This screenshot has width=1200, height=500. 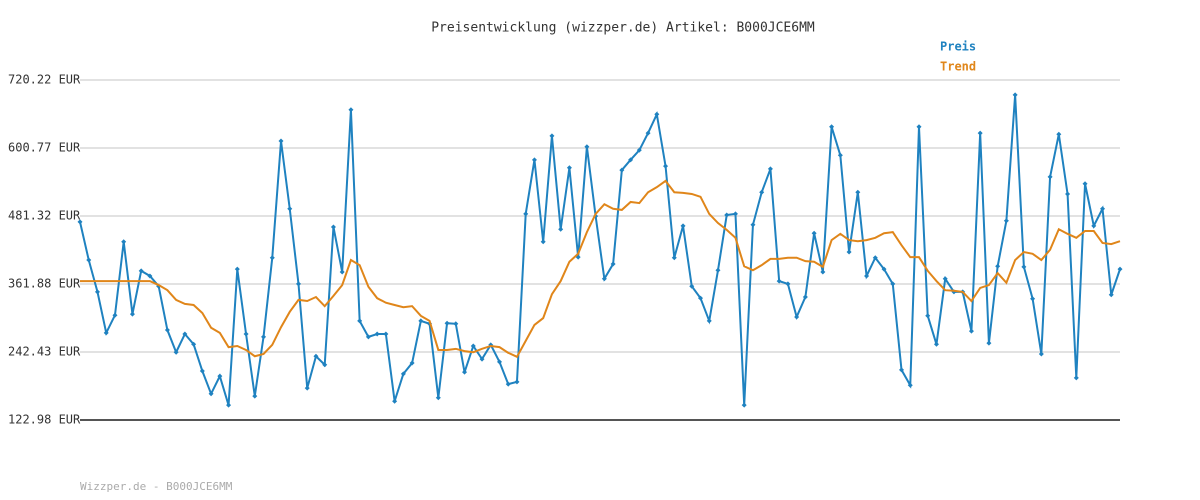 I want to click on y-tick-label: 481.32 EUR, so click(x=44, y=216).